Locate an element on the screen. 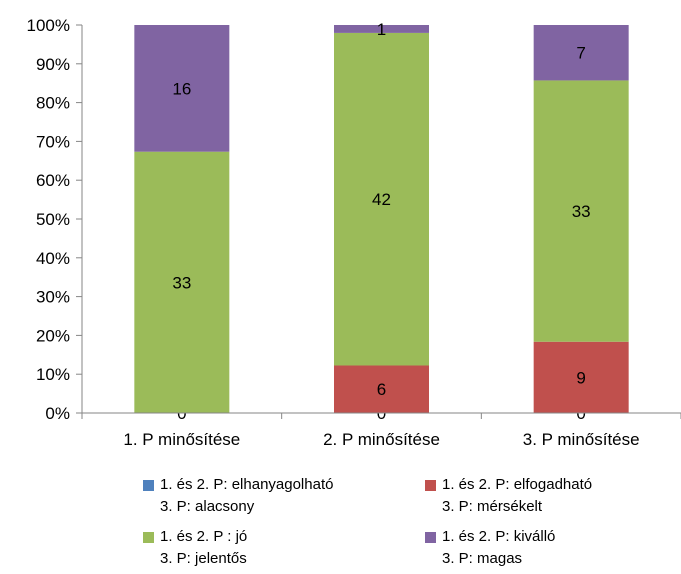 The width and height of the screenshot is (681, 574). data-label: 9 is located at coordinates (580, 377).